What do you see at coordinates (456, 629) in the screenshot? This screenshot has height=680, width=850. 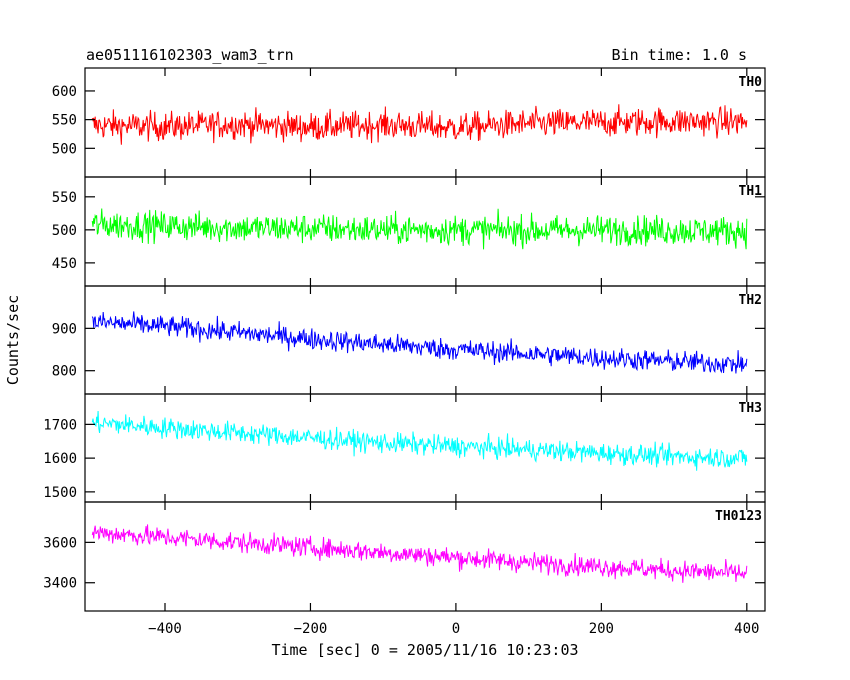 I see `x-tick-label-0: 0` at bounding box center [456, 629].